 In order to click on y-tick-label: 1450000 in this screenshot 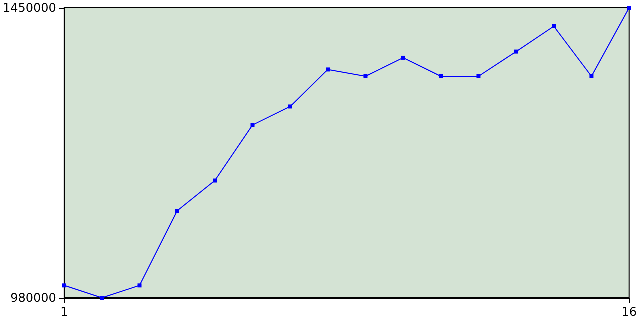, I will do `click(29, 8)`.